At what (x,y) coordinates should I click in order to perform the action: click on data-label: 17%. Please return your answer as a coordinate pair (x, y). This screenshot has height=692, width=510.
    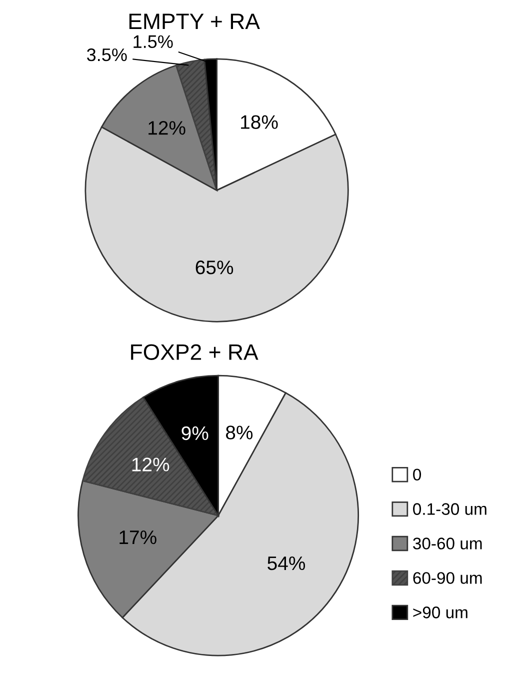
    Looking at the image, I should click on (138, 537).